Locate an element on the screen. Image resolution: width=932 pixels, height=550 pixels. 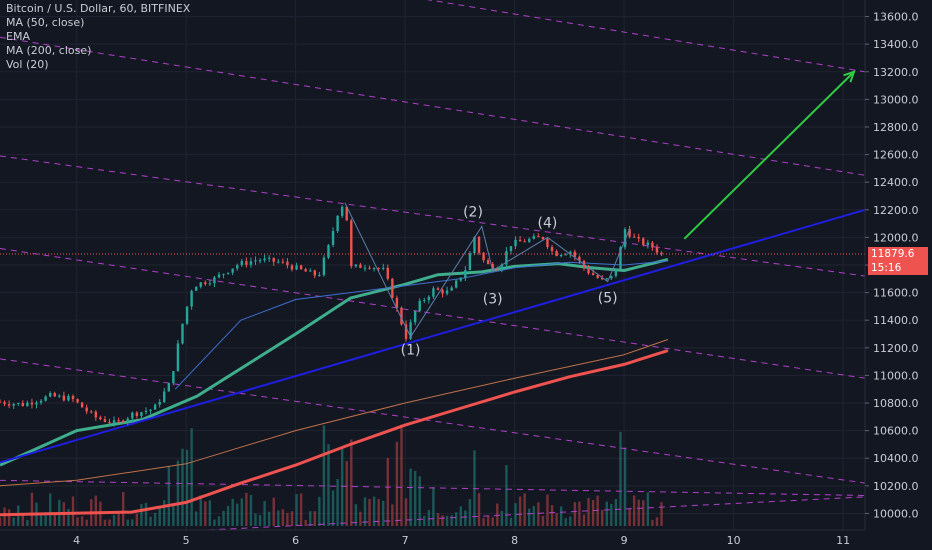
wave-label: (1) is located at coordinates (411, 351).